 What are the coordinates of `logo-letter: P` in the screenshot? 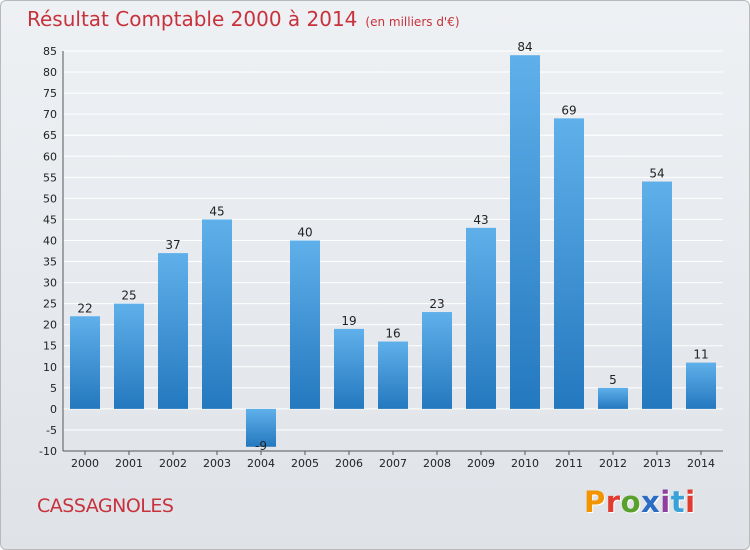 It's located at (595, 502).